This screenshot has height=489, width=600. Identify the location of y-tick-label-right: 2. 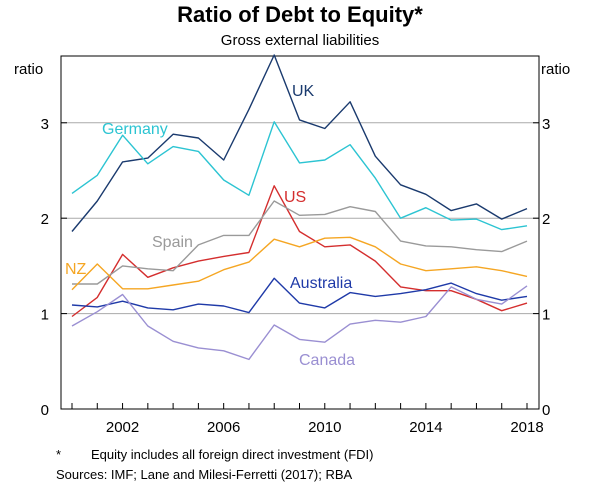
(546, 219).